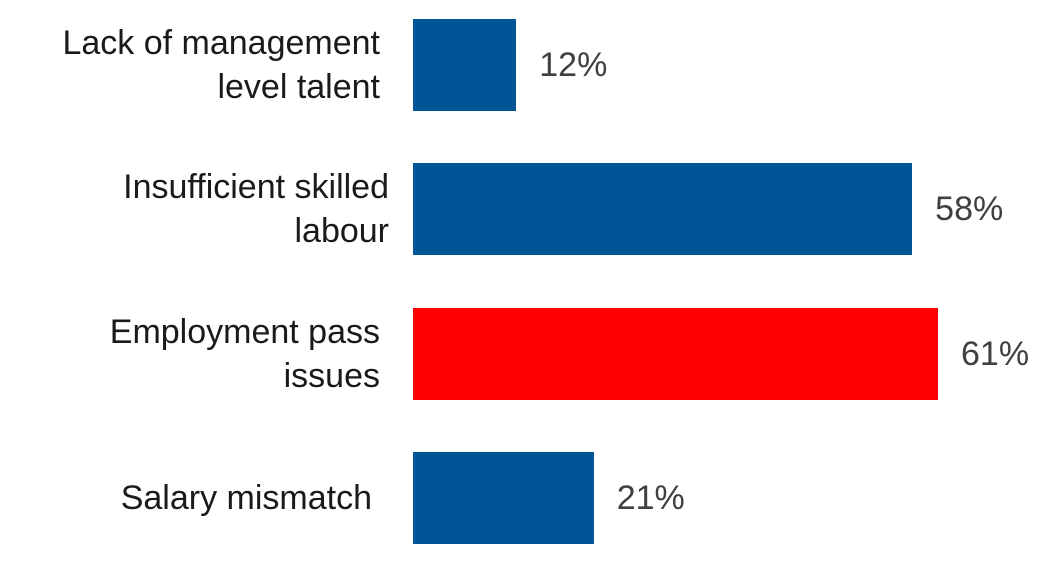  I want to click on value-label-1: 12%, so click(573, 65).